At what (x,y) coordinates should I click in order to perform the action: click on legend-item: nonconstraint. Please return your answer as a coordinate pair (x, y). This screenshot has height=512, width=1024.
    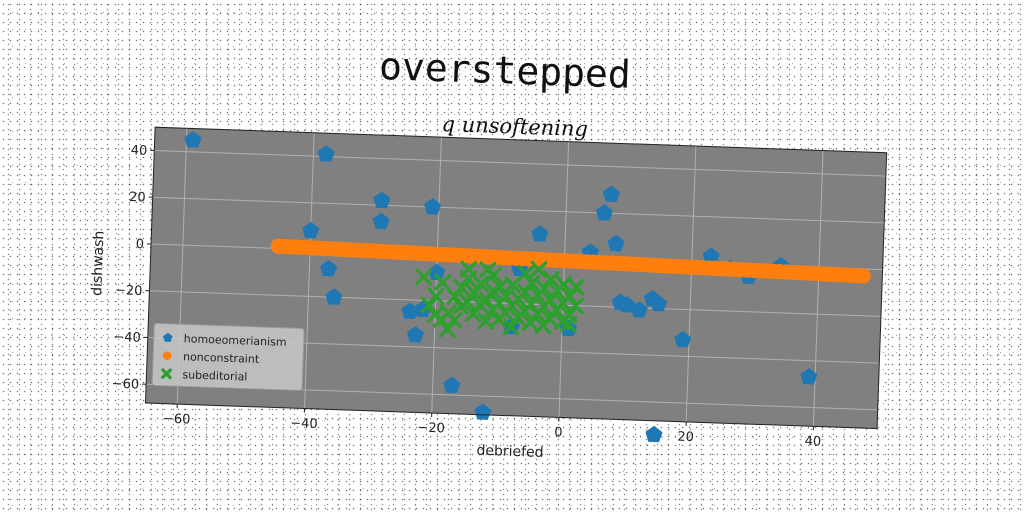
    Looking at the image, I should click on (211, 358).